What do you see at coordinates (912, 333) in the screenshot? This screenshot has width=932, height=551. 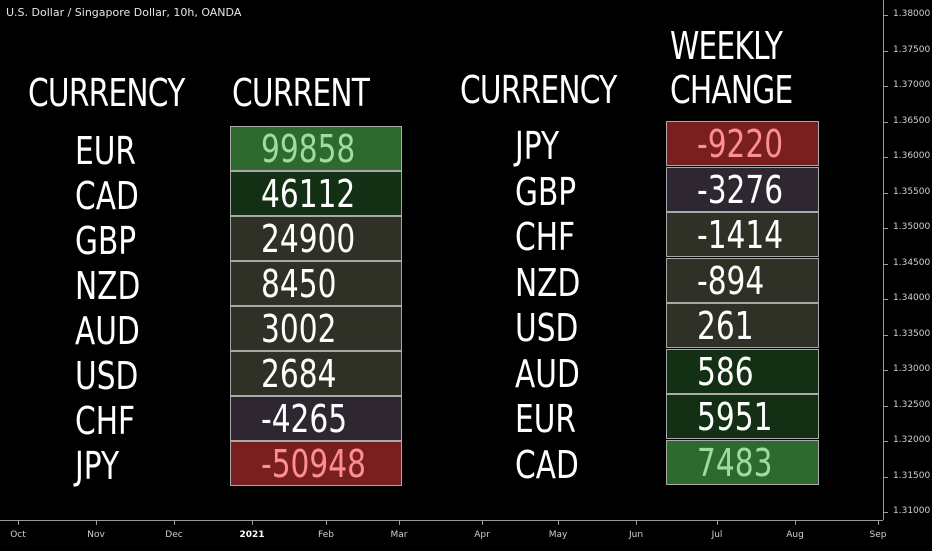 I see `price-label: 1.33500` at bounding box center [912, 333].